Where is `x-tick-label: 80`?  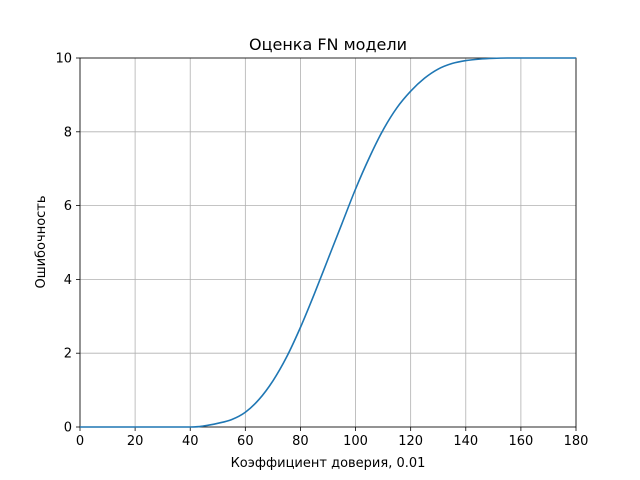 x-tick-label: 80 is located at coordinates (300, 441).